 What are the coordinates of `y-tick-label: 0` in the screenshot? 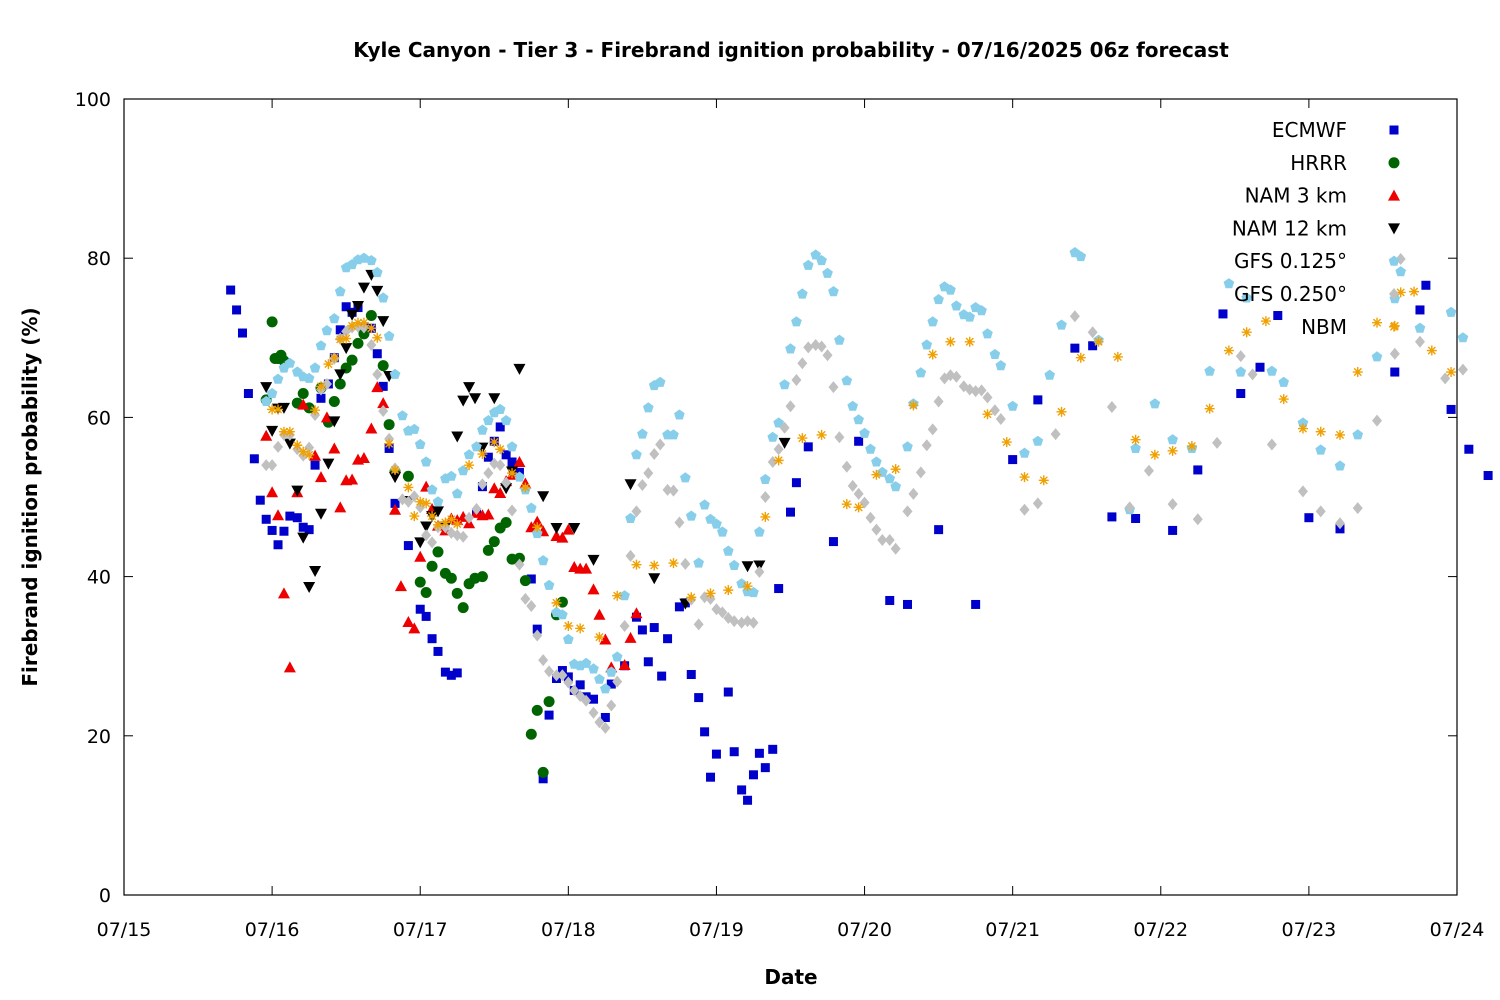 It's located at (105, 896).